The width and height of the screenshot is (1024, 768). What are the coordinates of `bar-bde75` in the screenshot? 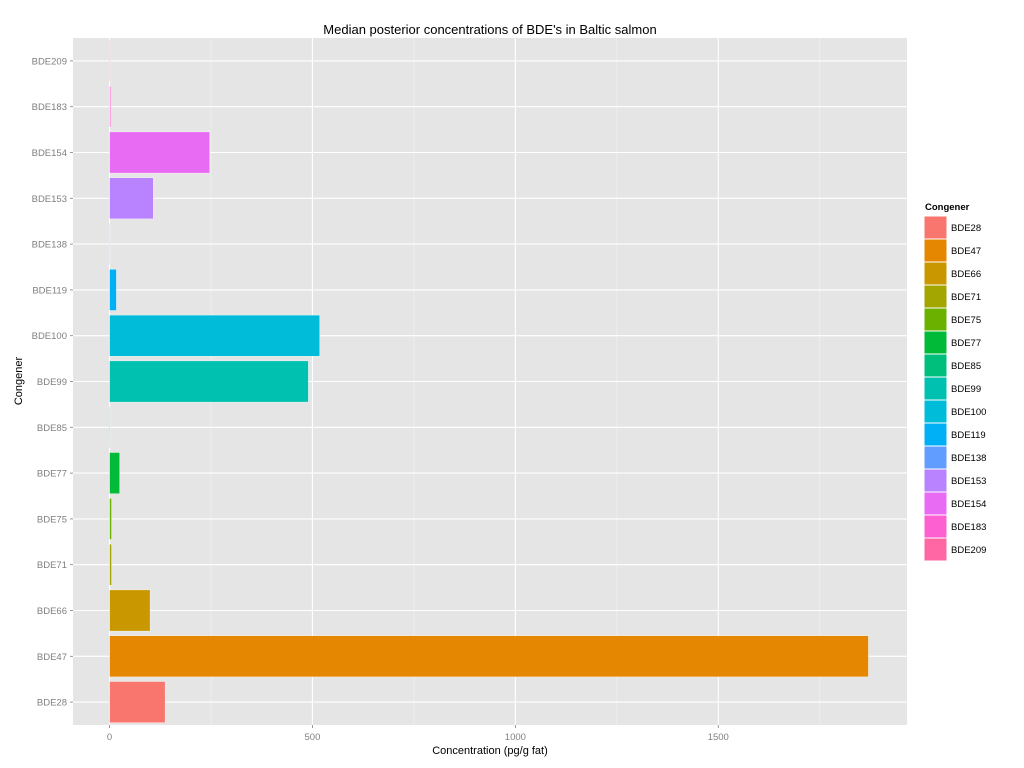 It's located at (110, 519).